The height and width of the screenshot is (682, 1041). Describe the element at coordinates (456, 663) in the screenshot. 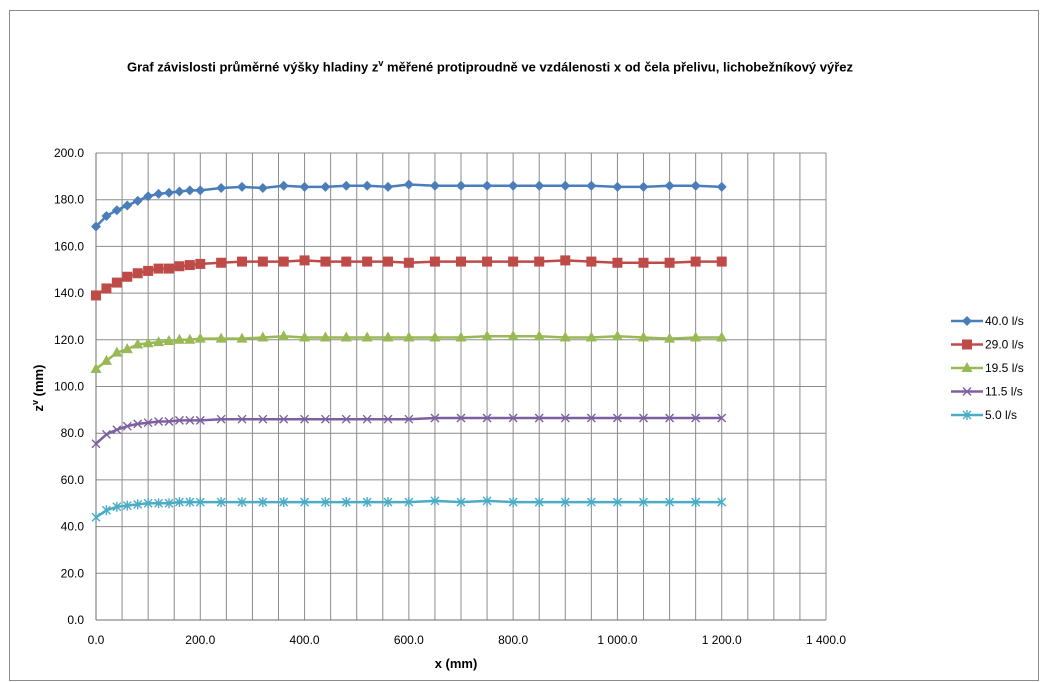

I see `x-axis-title: x (mm)` at that location.